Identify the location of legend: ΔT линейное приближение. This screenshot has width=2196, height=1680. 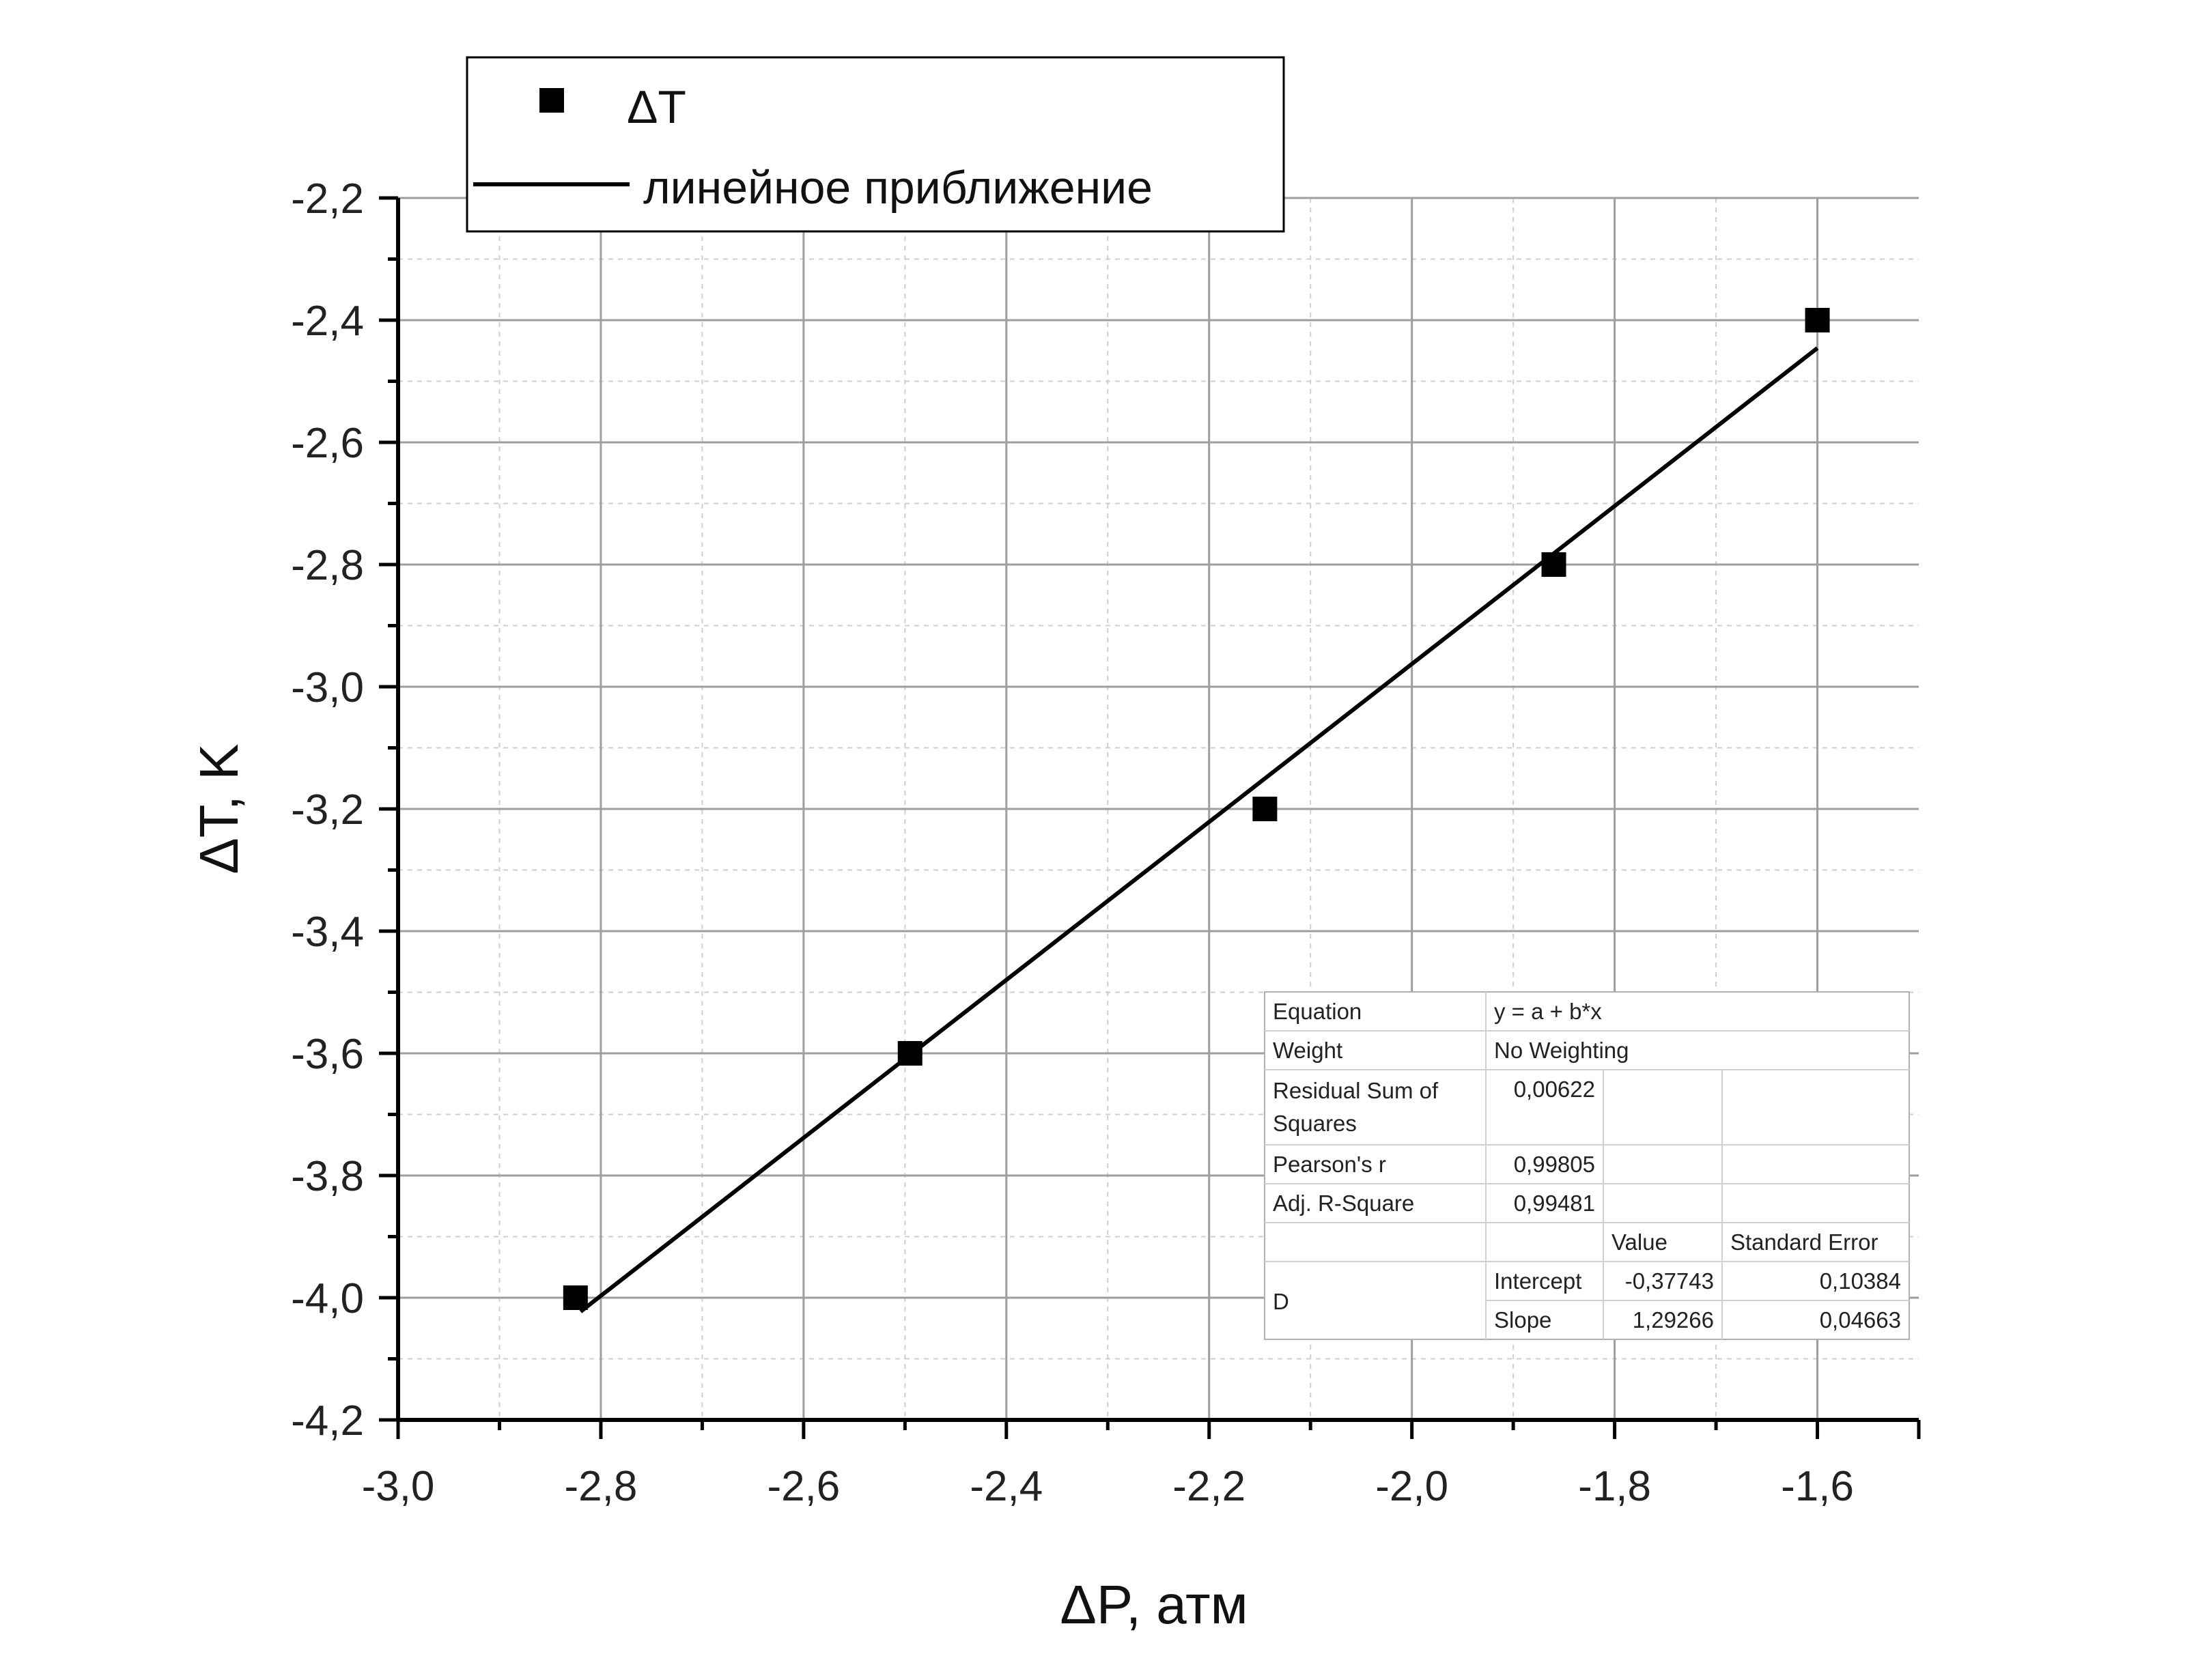
(875, 144).